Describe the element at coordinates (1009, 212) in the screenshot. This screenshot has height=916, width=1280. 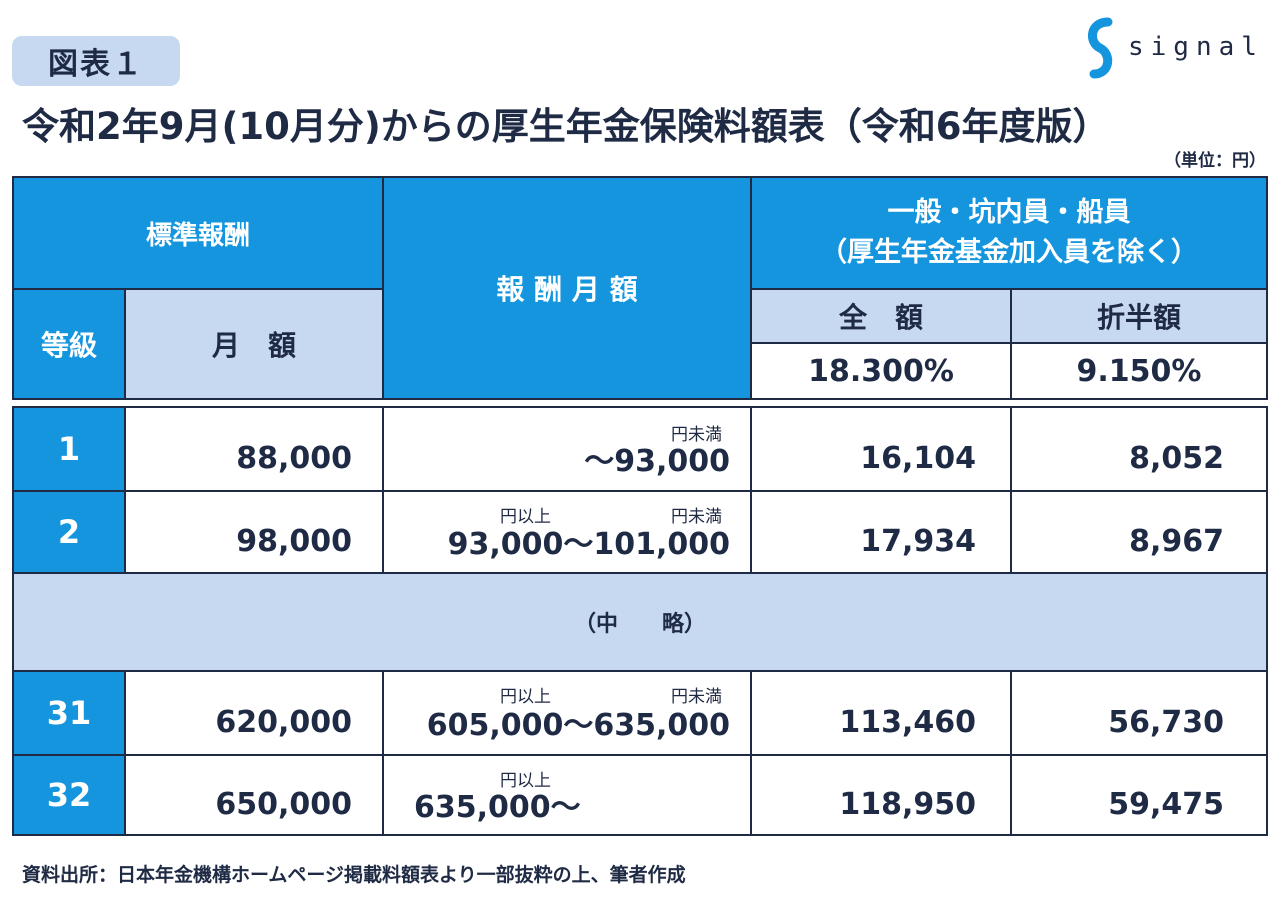
I see `header-category-line1: 一般・坑内員・船員` at that location.